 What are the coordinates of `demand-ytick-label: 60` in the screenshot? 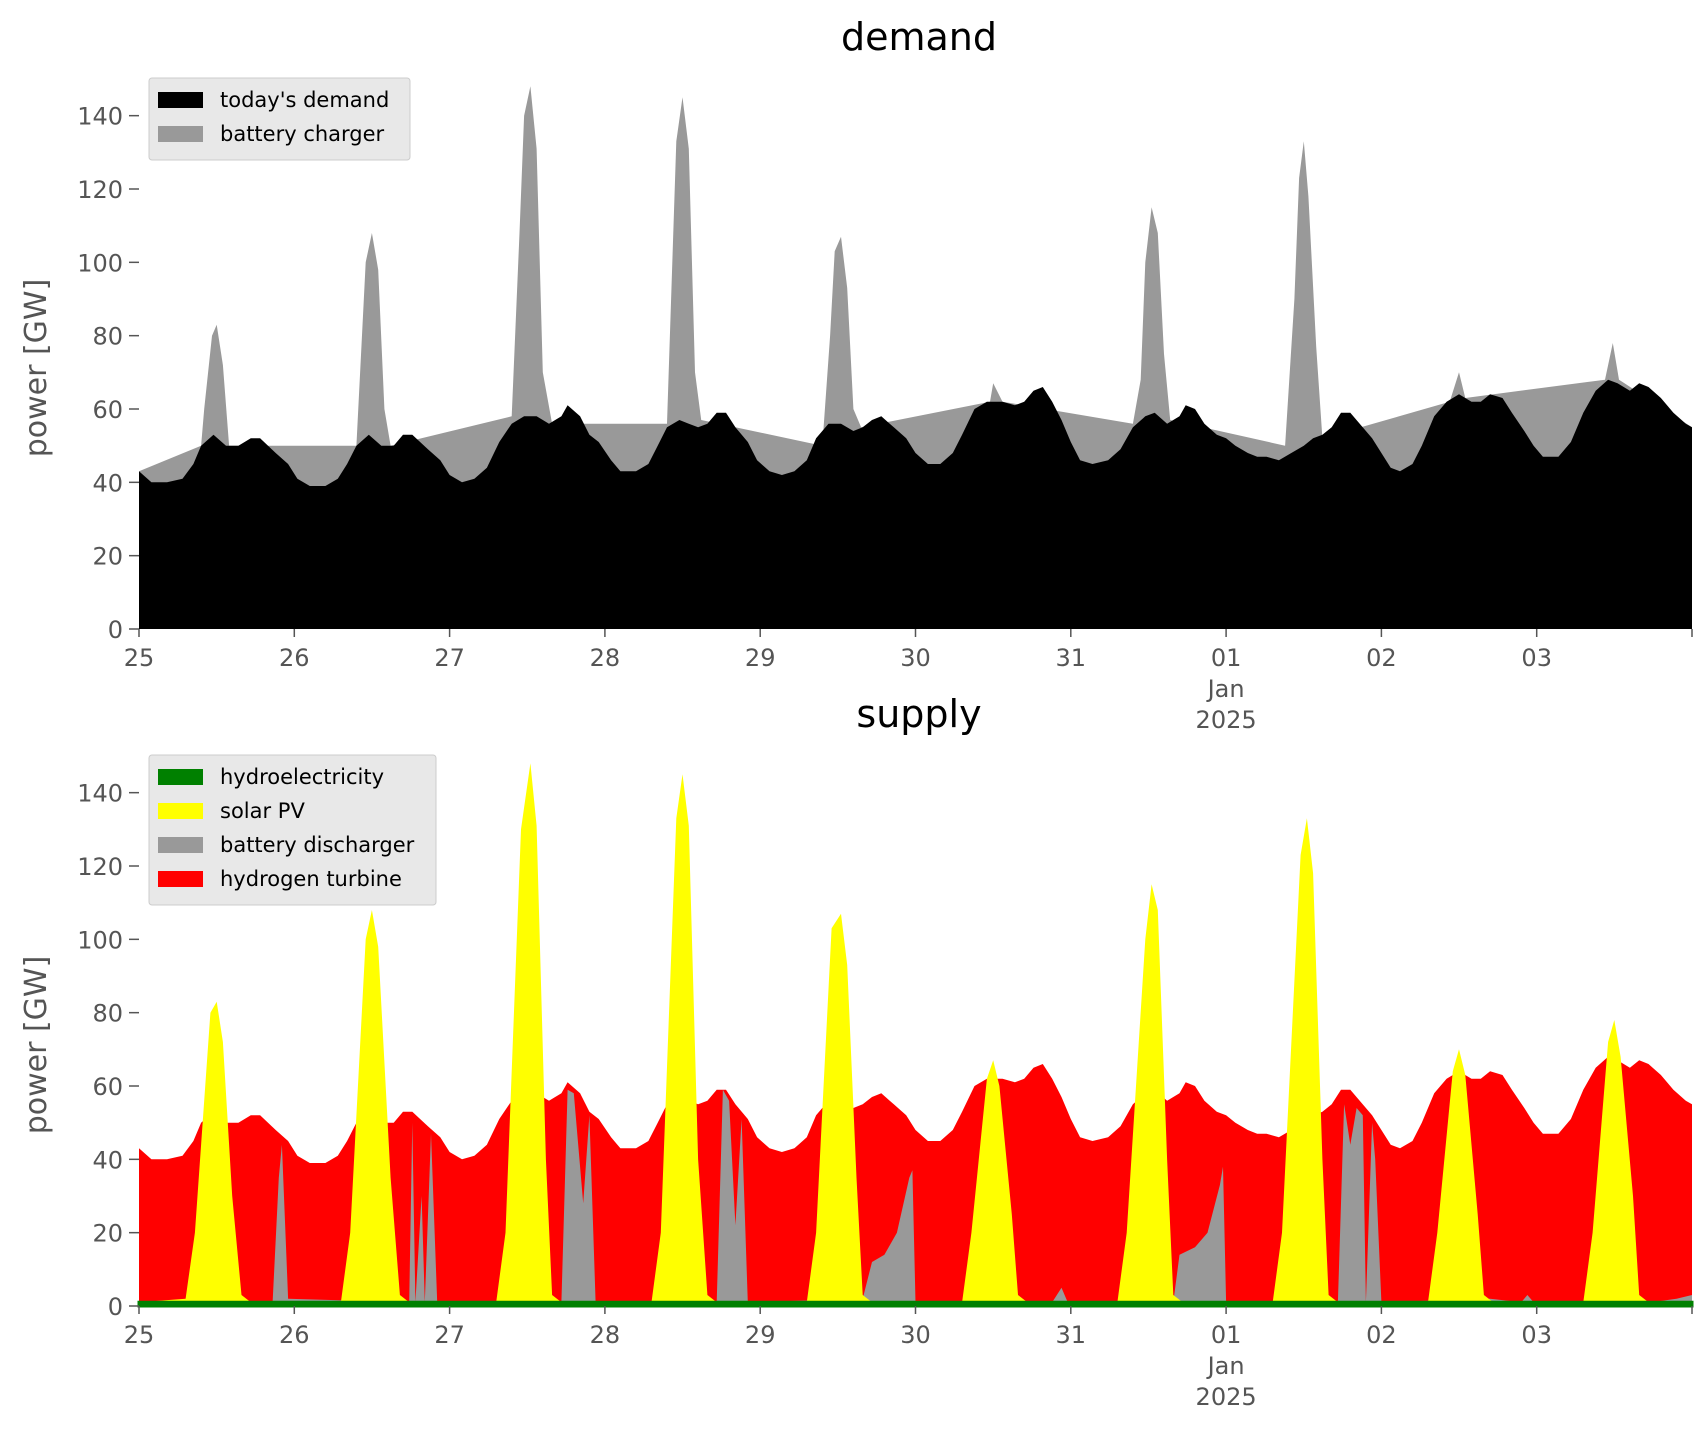 It's located at (107, 410).